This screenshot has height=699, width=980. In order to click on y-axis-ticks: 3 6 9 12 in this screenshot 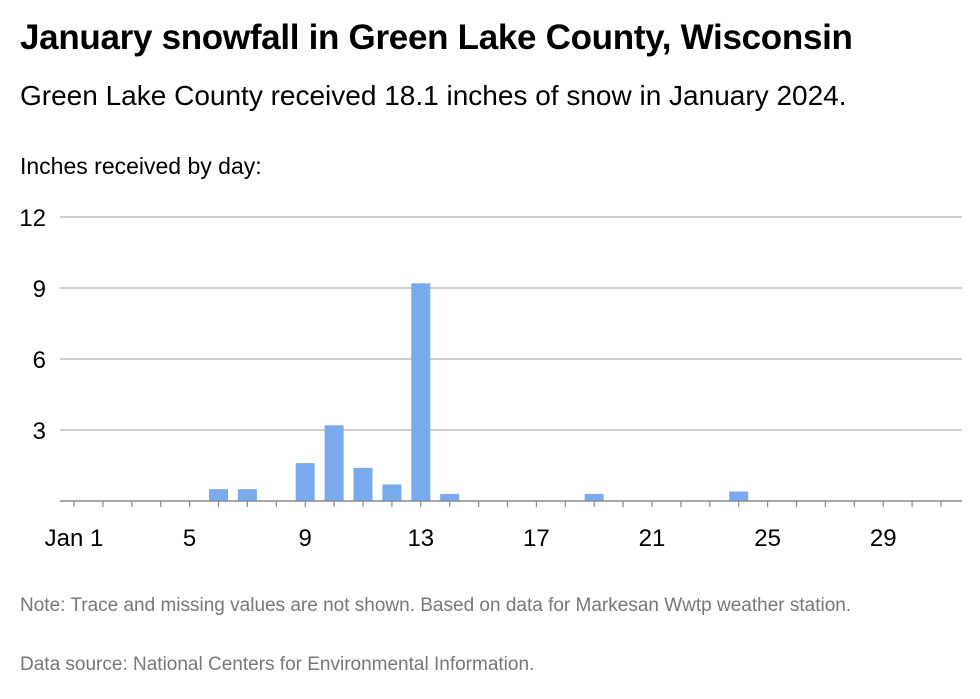, I will do `click(32, 325)`.